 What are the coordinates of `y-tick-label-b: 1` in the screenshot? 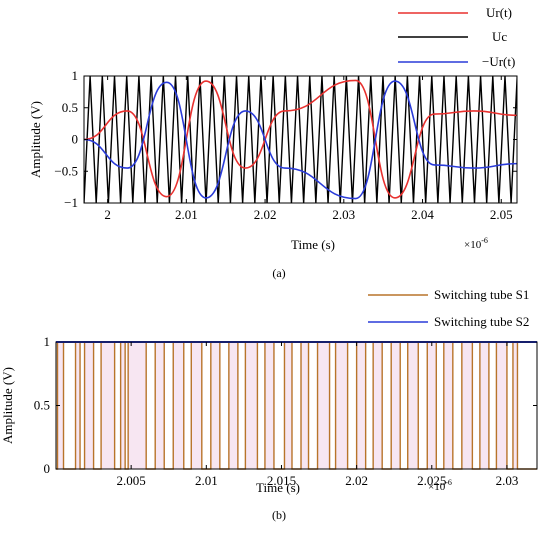 It's located at (47, 341).